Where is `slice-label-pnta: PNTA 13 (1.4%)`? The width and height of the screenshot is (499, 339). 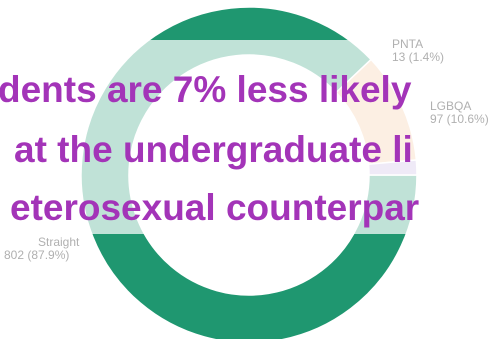 slice-label-pnta: PNTA 13 (1.4%) is located at coordinates (418, 51).